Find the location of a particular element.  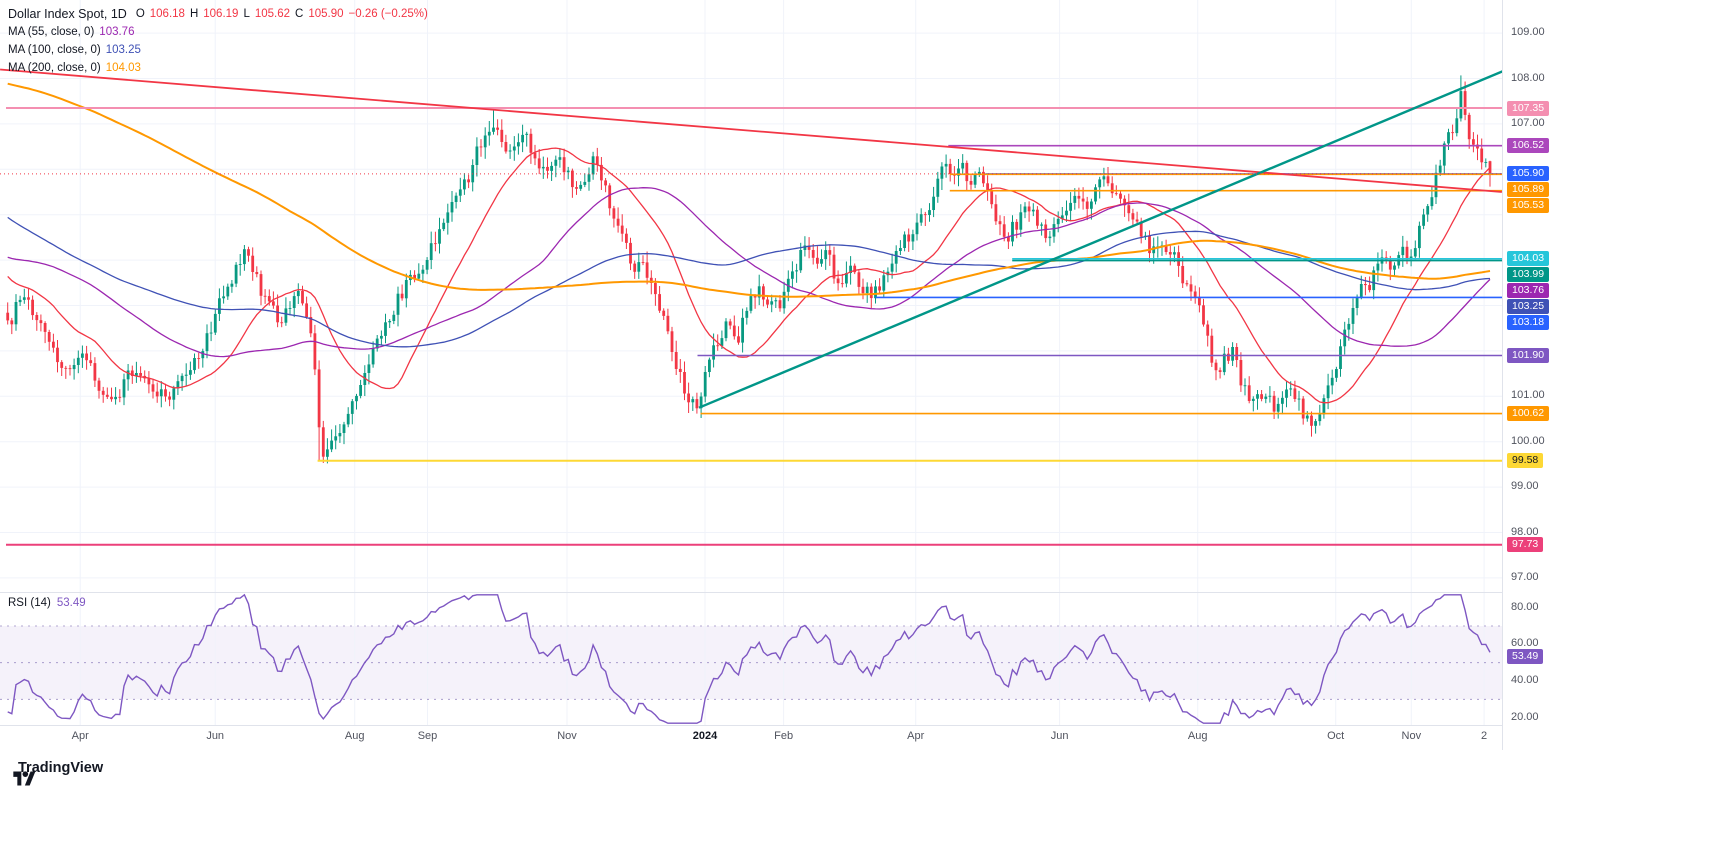

price-badge: 99.58 is located at coordinates (1525, 461).